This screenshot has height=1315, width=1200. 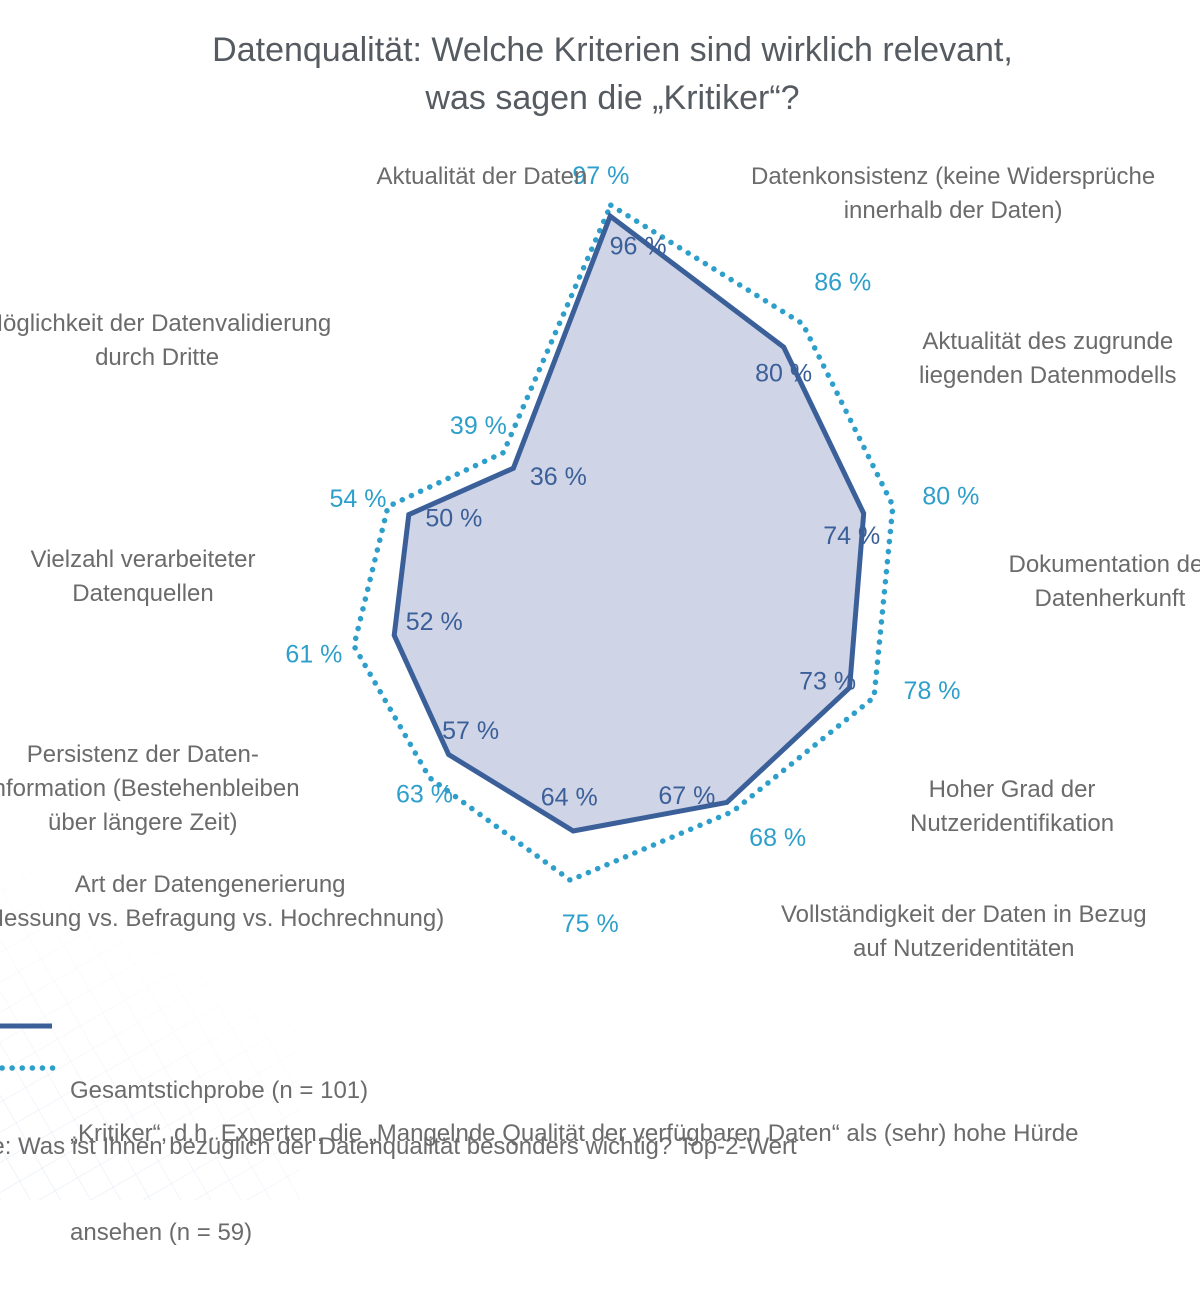 What do you see at coordinates (1104, 599) in the screenshot?
I see `category-label-line: Datenherkunft` at bounding box center [1104, 599].